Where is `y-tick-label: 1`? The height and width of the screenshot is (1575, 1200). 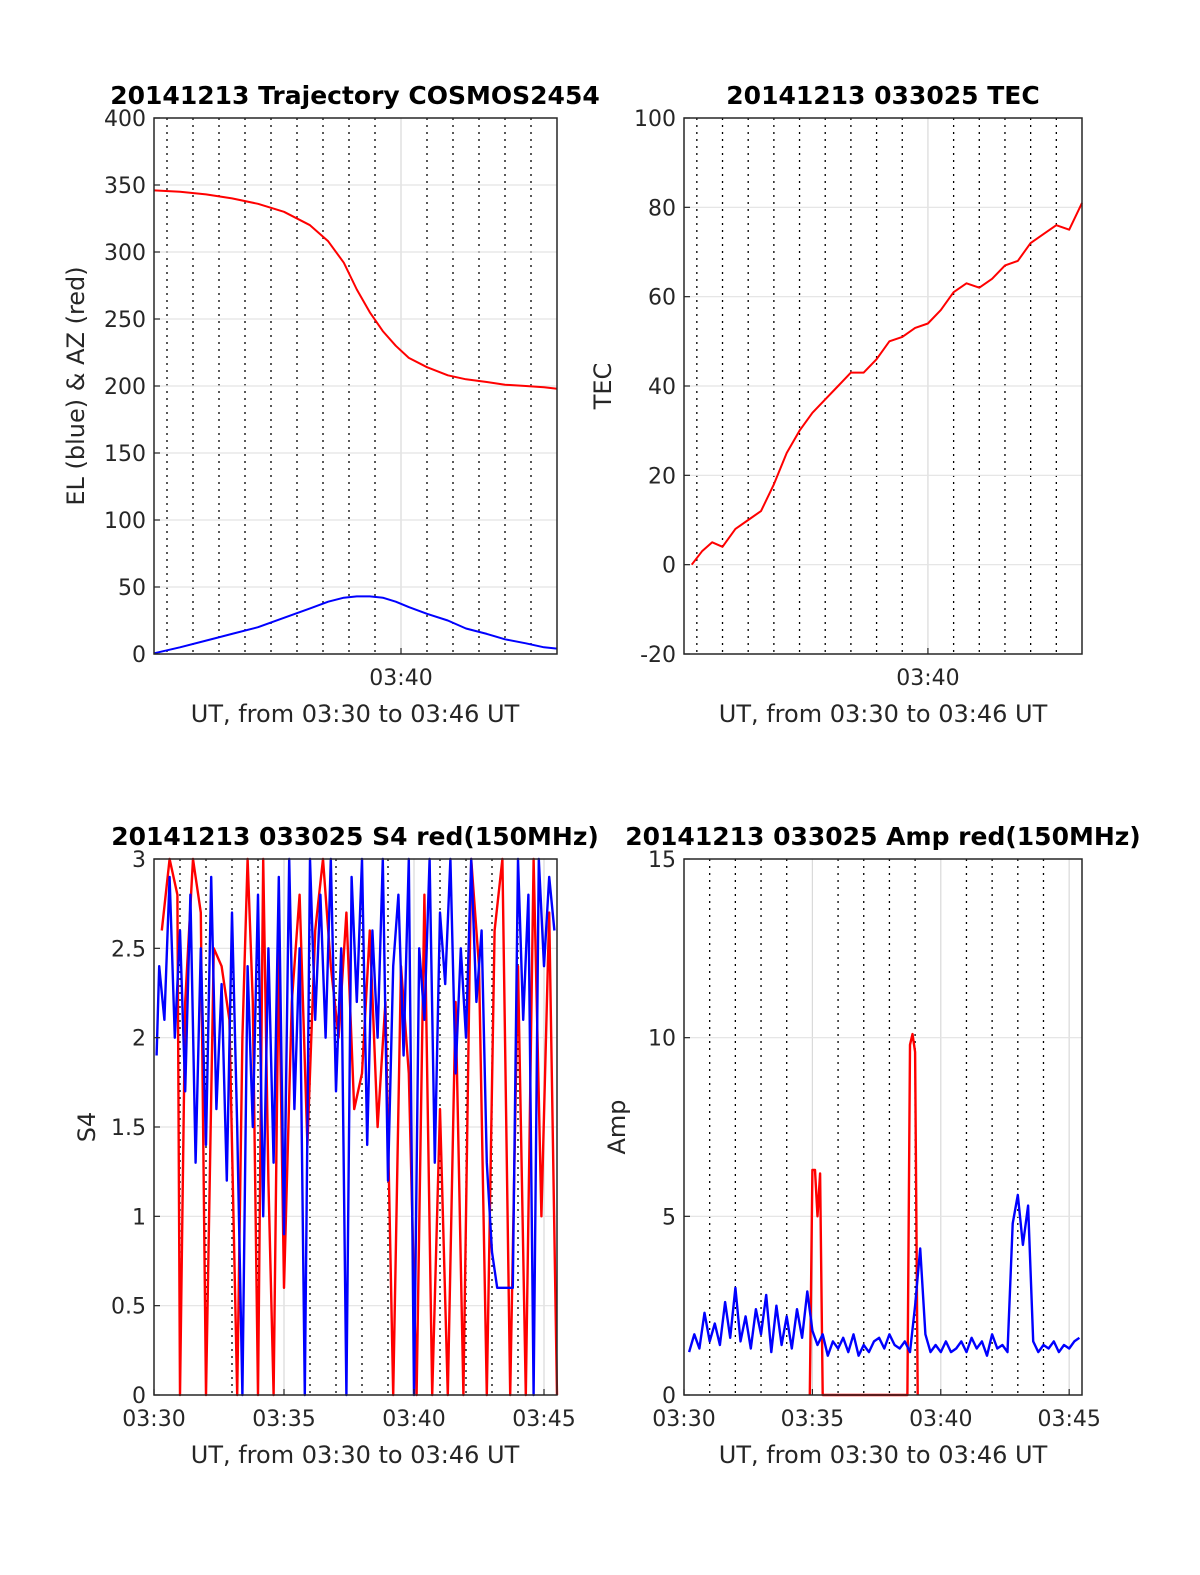
y-tick-label: 1 is located at coordinates (139, 1217).